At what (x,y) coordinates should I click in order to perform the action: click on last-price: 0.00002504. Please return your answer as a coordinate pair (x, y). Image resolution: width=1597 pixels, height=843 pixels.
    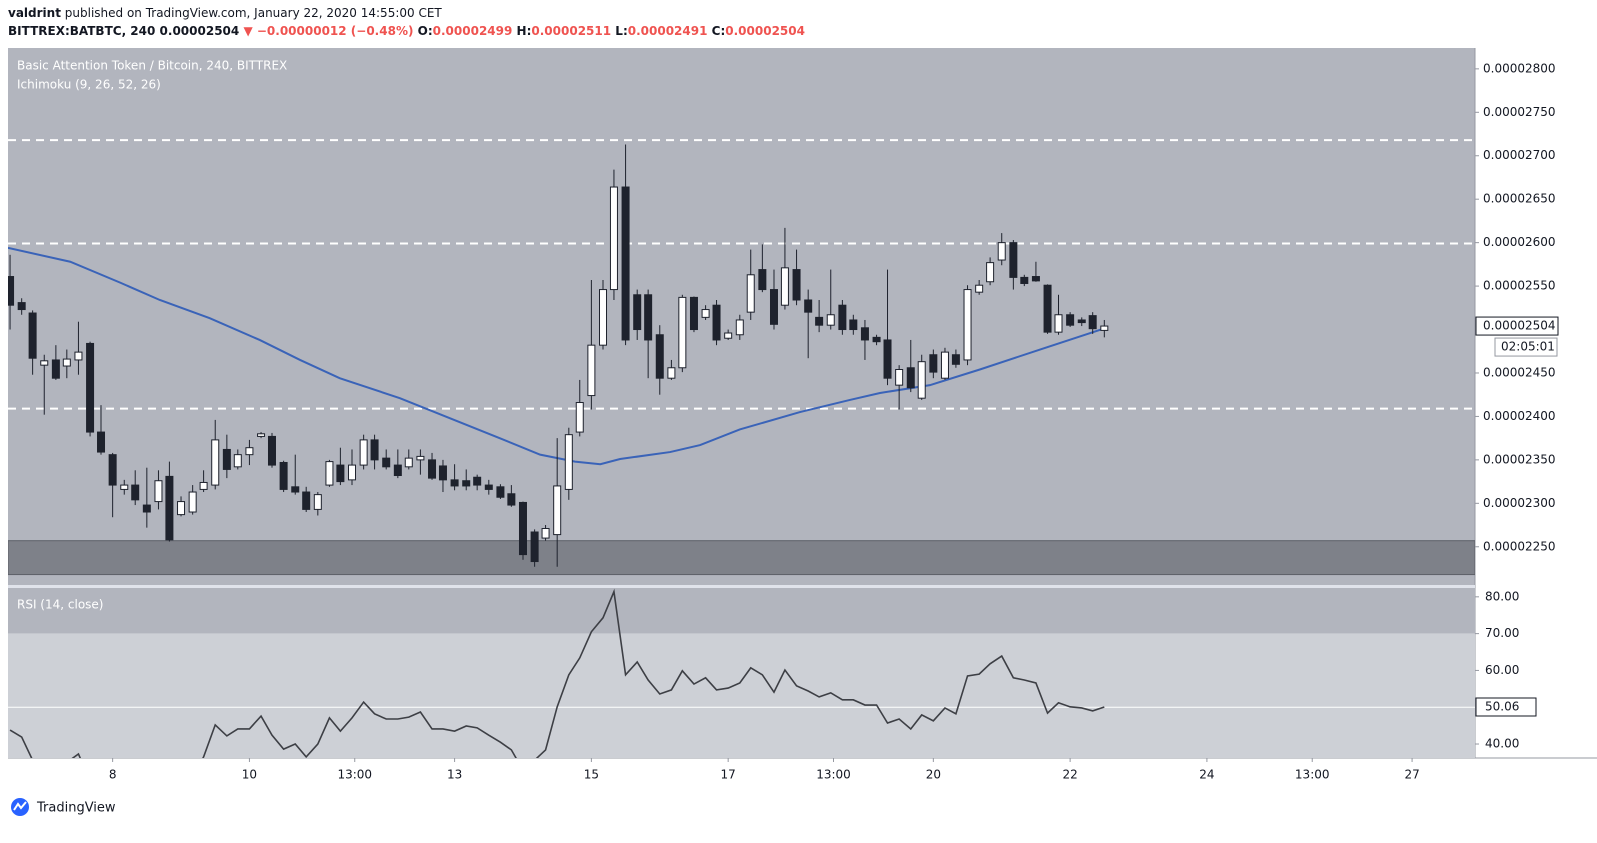
    Looking at the image, I should click on (199, 31).